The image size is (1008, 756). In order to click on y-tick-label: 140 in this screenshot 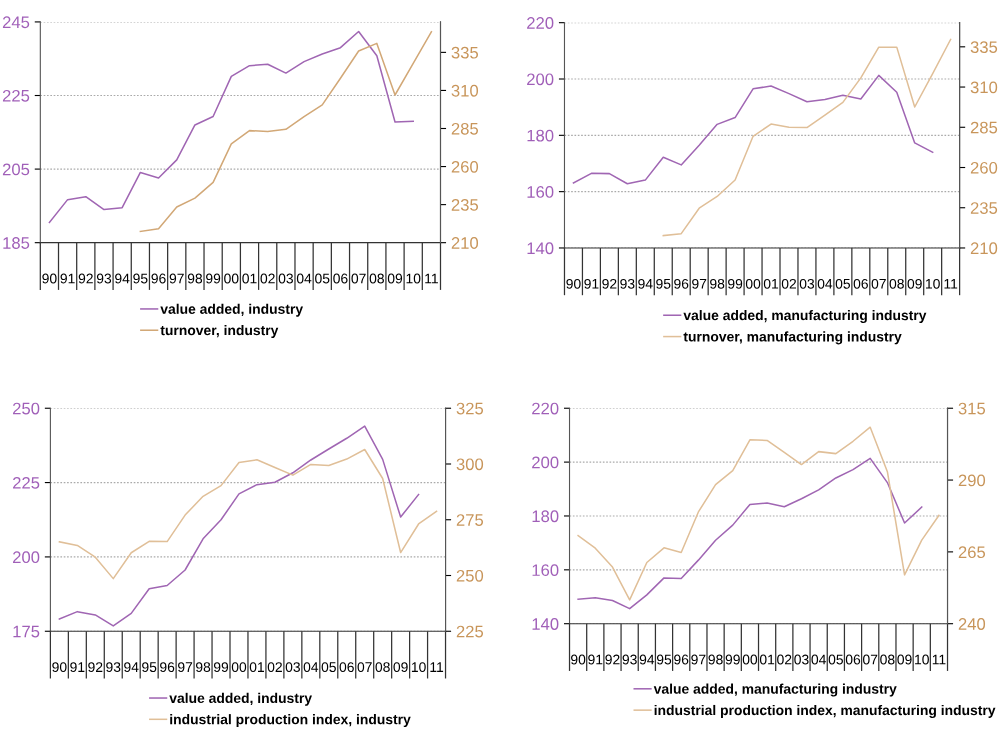, I will do `click(540, 248)`.